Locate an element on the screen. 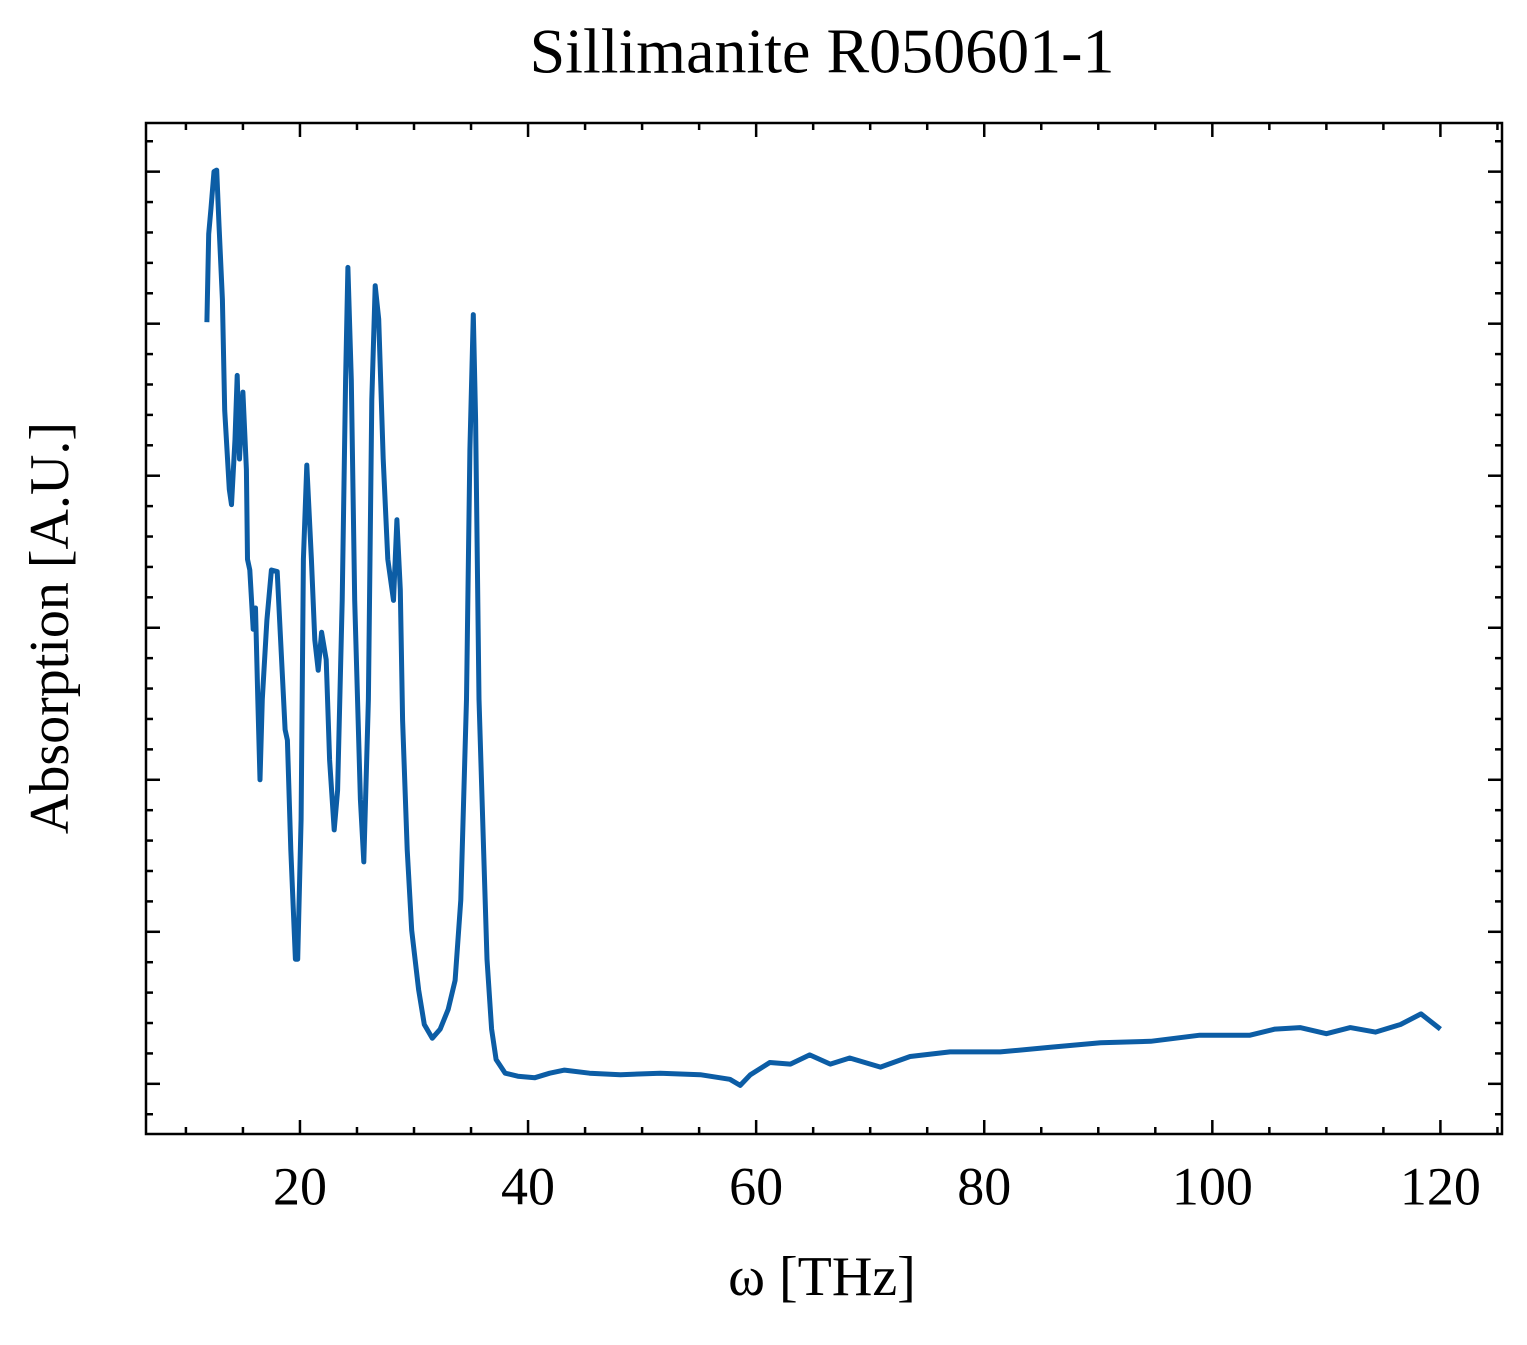 This screenshot has height=1345, width=1527. x-tick-label: 20 is located at coordinates (300, 1186).